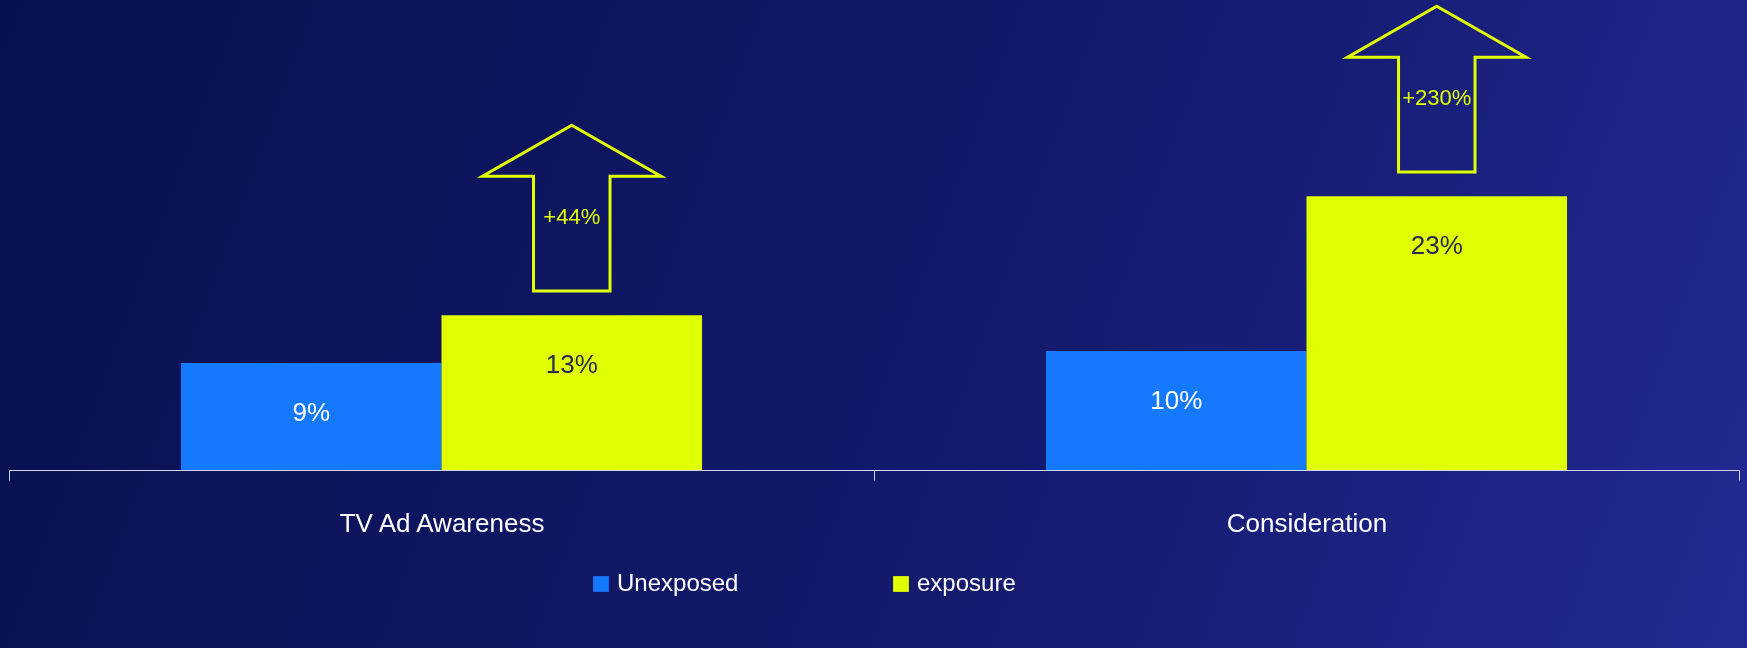 Image resolution: width=1747 pixels, height=648 pixels. I want to click on legend-label: Unexposed, so click(678, 582).